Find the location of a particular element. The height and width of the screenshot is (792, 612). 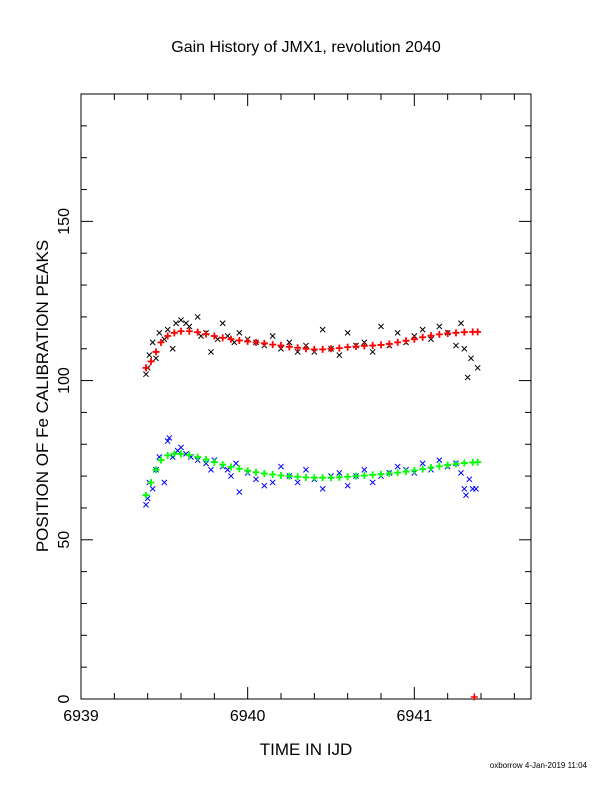

chart-title: Gain History of JMX1, revolution 2040 is located at coordinates (306, 47).